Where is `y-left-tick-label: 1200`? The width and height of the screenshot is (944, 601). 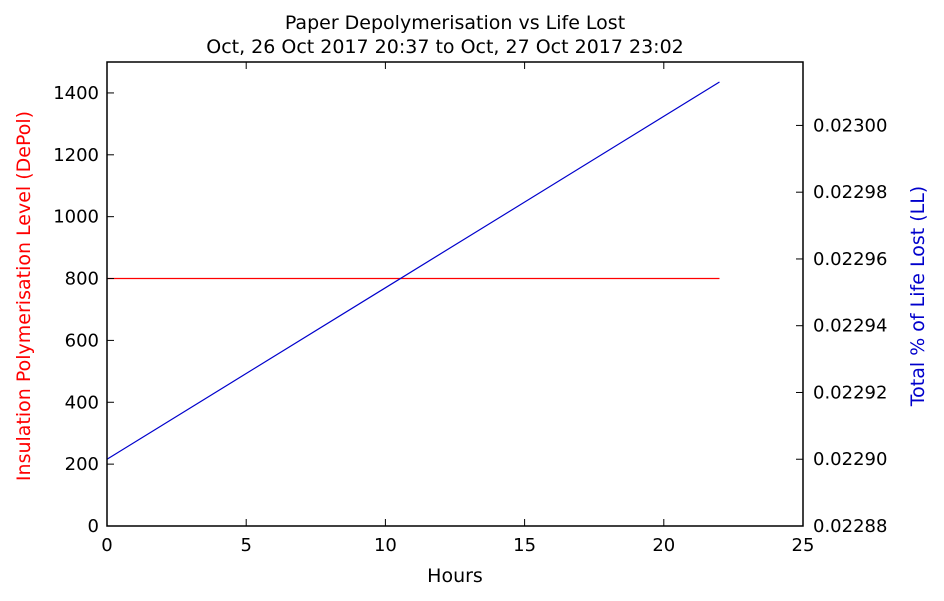
y-left-tick-label: 1200 is located at coordinates (76, 155).